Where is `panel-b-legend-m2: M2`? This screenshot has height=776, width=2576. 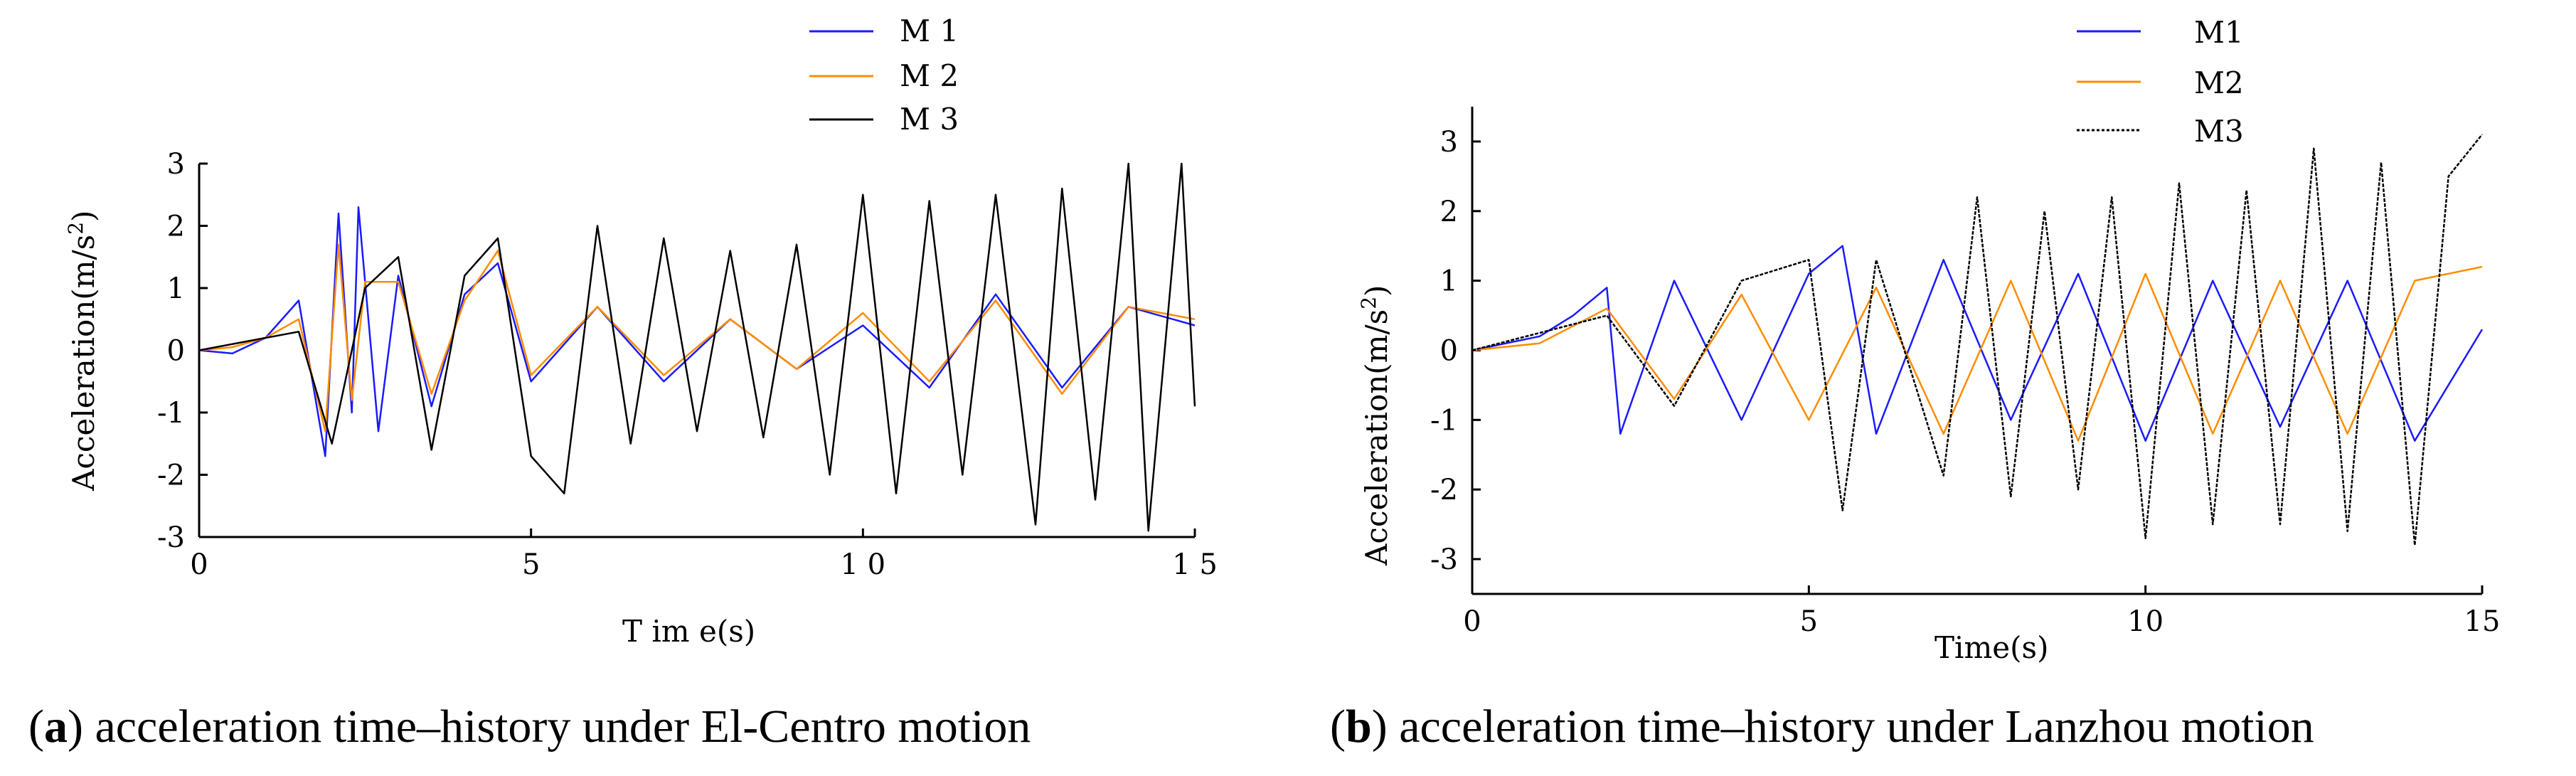 panel-b-legend-m2: M2 is located at coordinates (2219, 82).